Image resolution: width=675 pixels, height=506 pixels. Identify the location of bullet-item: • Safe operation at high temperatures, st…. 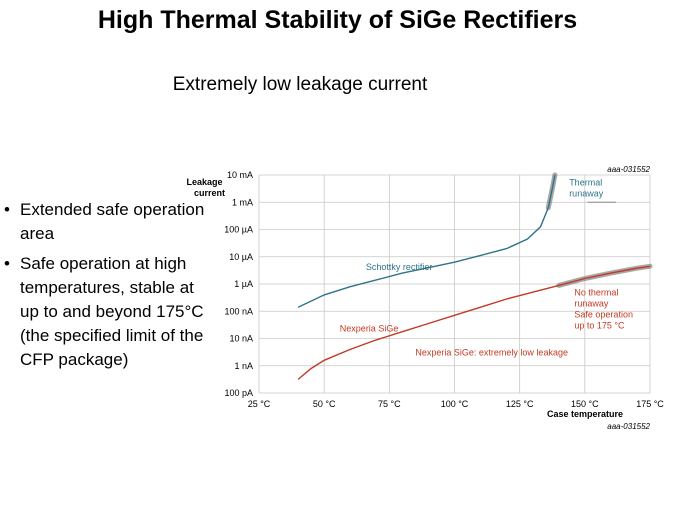
(107, 312).